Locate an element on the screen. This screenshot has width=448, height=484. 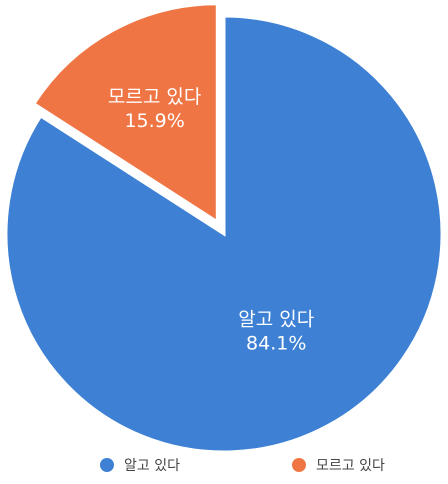
legend-item-unaware: 모르고 있다 is located at coordinates (338, 465).